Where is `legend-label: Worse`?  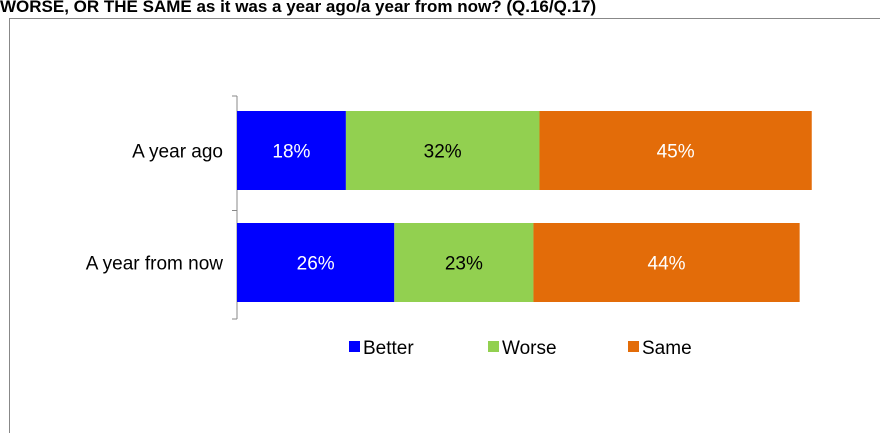
legend-label: Worse is located at coordinates (529, 348).